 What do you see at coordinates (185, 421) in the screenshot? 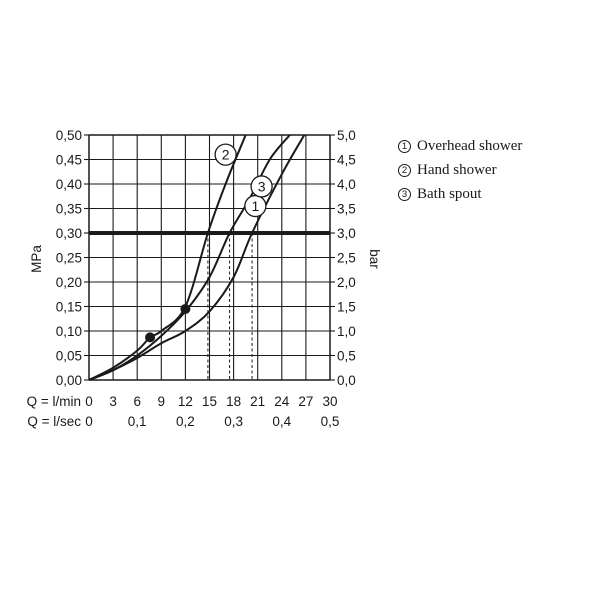
I see `x-tick-label-lsec: 0,2` at bounding box center [185, 421].